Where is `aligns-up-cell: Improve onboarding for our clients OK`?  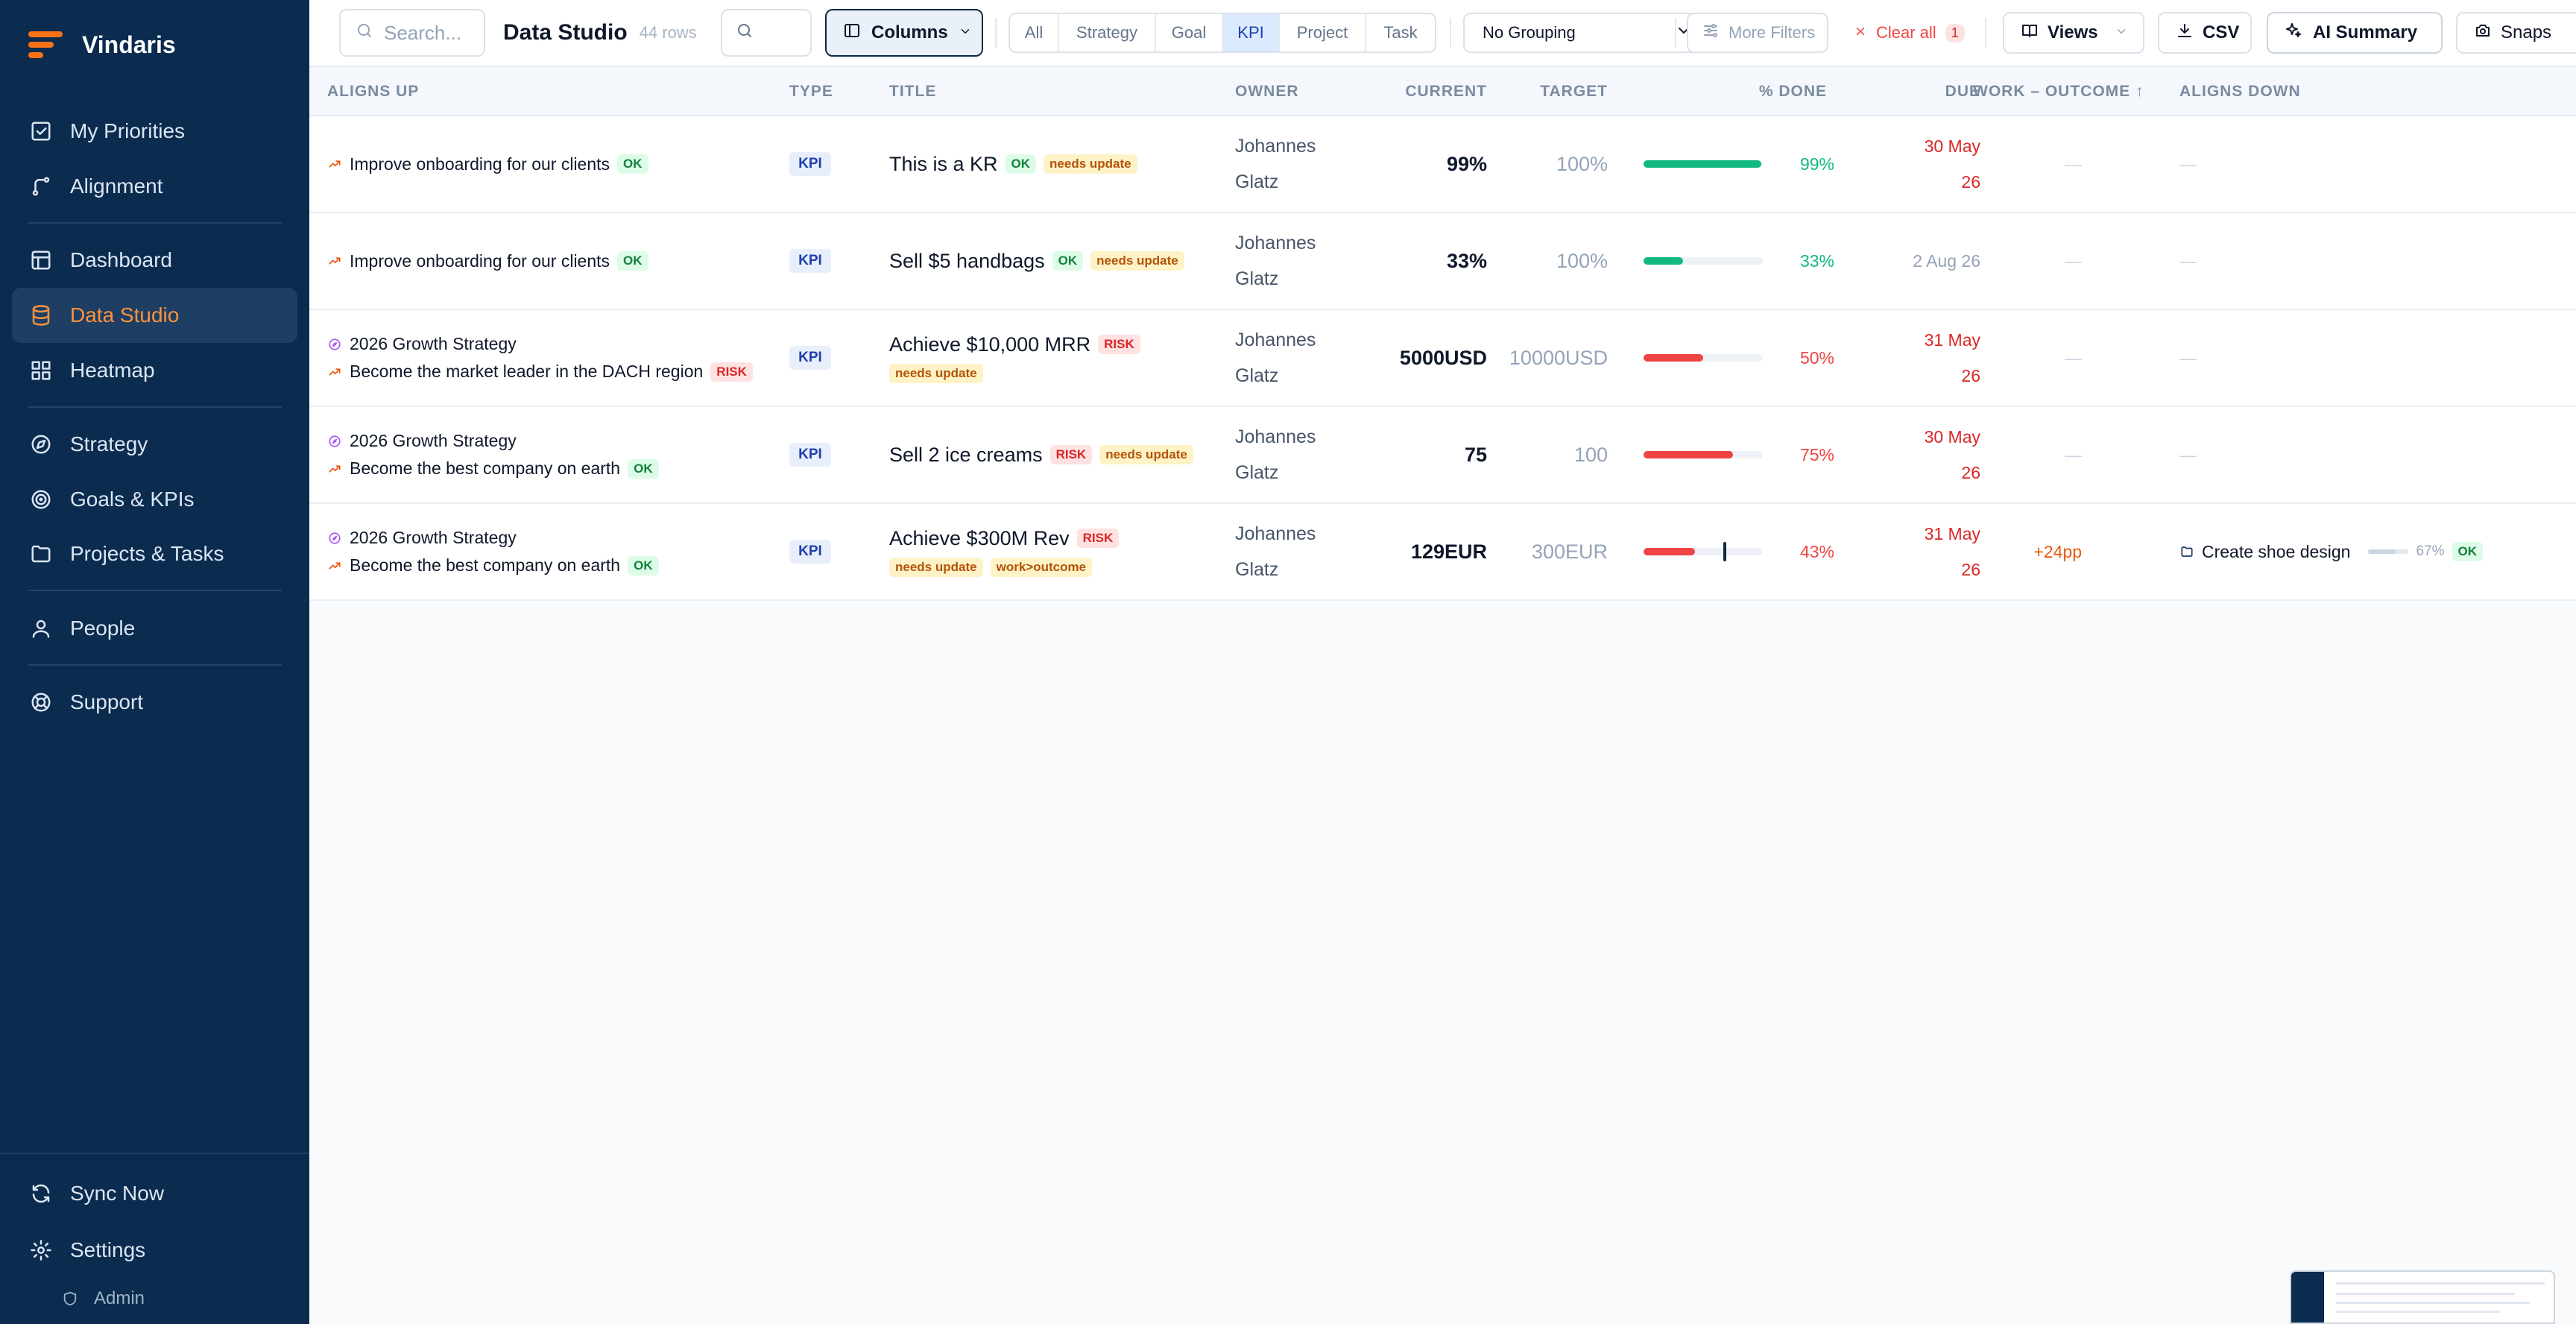 aligns-up-cell: Improve onboarding for our clients OK is located at coordinates (488, 261).